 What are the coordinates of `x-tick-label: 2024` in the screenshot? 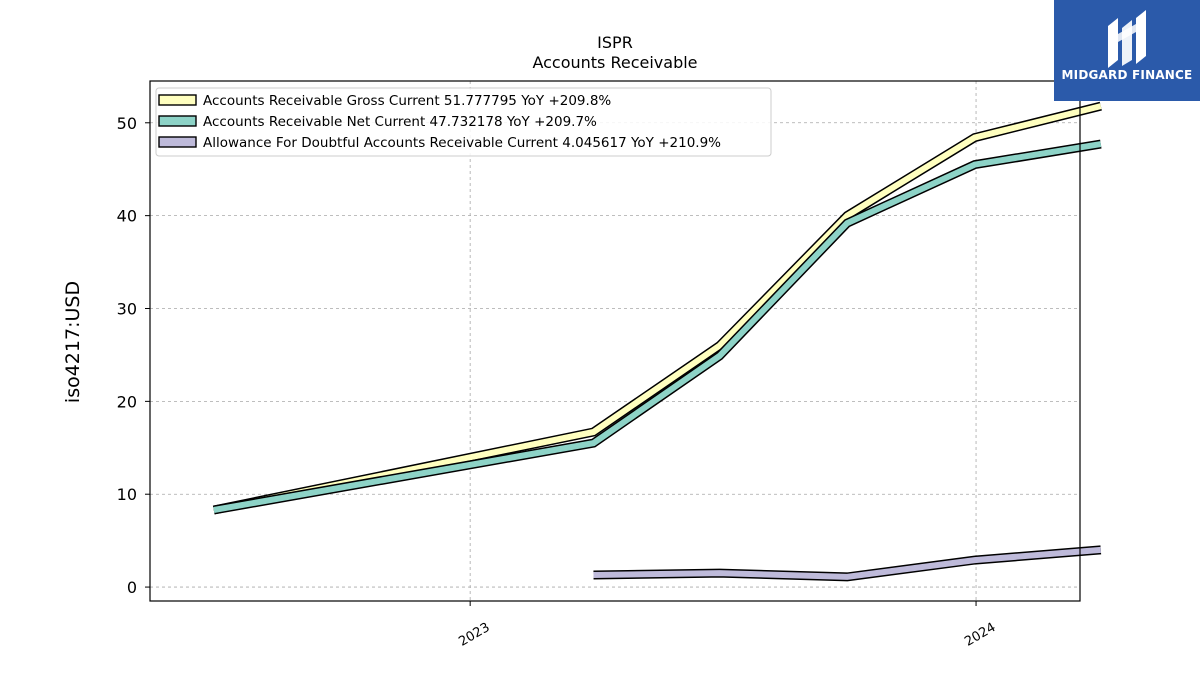 It's located at (980, 635).